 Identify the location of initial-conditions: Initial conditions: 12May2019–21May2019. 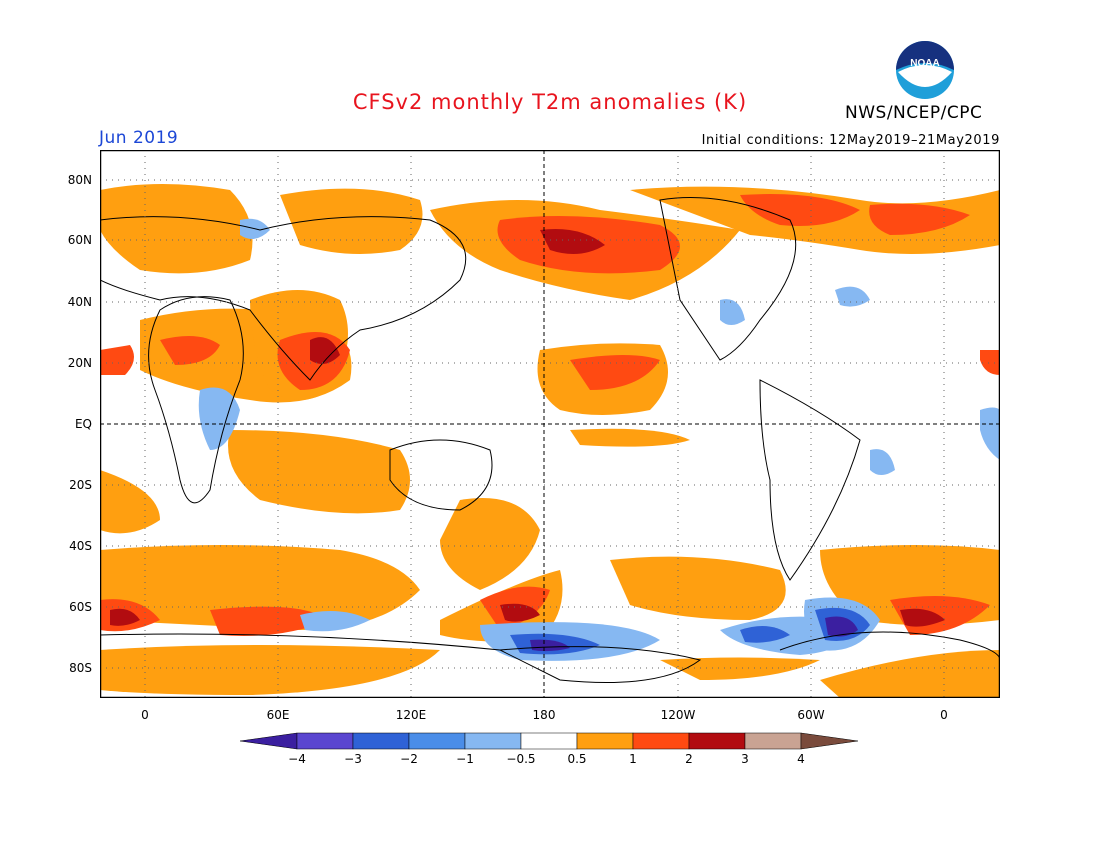
(850, 140).